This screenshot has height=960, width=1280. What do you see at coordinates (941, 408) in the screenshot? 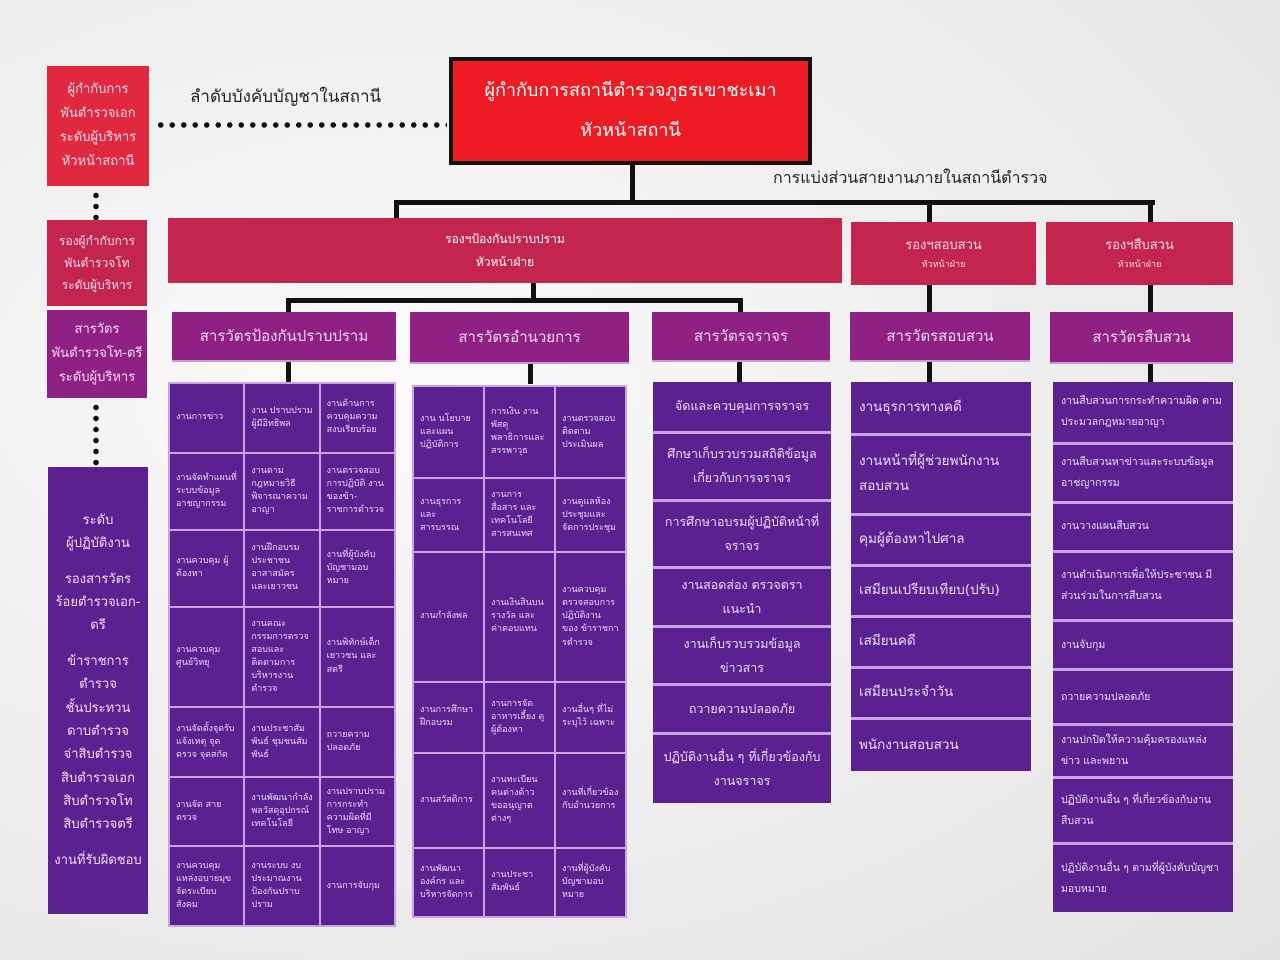
I see `duty-item: งานธุรการทางคดี` at bounding box center [941, 408].